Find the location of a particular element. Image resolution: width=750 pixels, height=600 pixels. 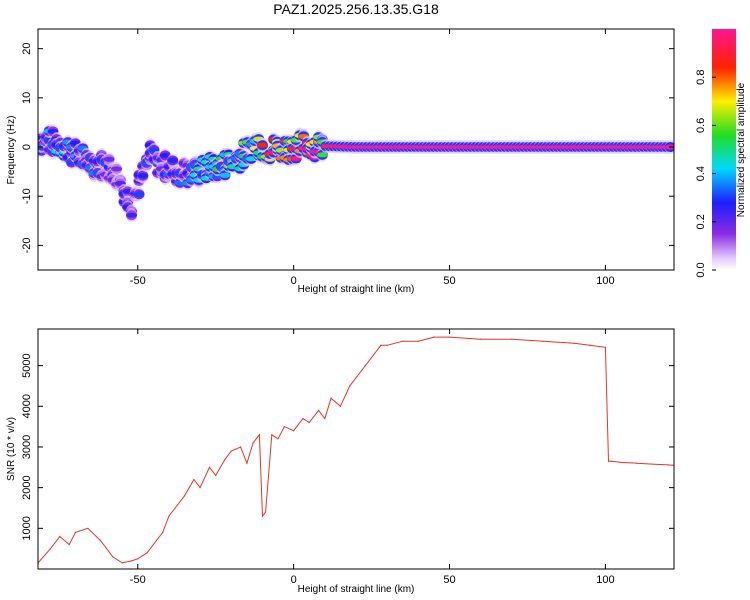

y-tick-label: -10 is located at coordinates (27, 196).